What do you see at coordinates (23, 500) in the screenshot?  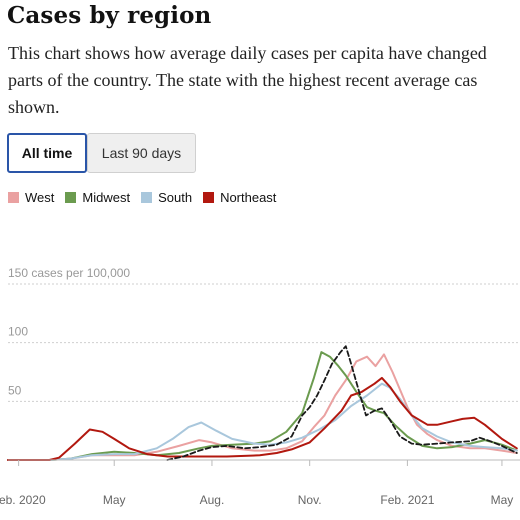 I see `x-tick-label: Feb. 2020` at bounding box center [23, 500].